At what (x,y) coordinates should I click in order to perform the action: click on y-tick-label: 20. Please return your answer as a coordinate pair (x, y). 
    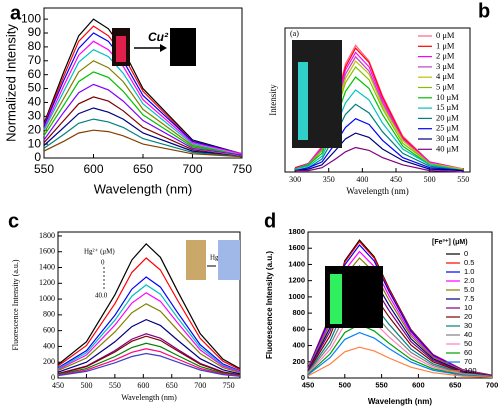
    Looking at the image, I should click on (35, 129).